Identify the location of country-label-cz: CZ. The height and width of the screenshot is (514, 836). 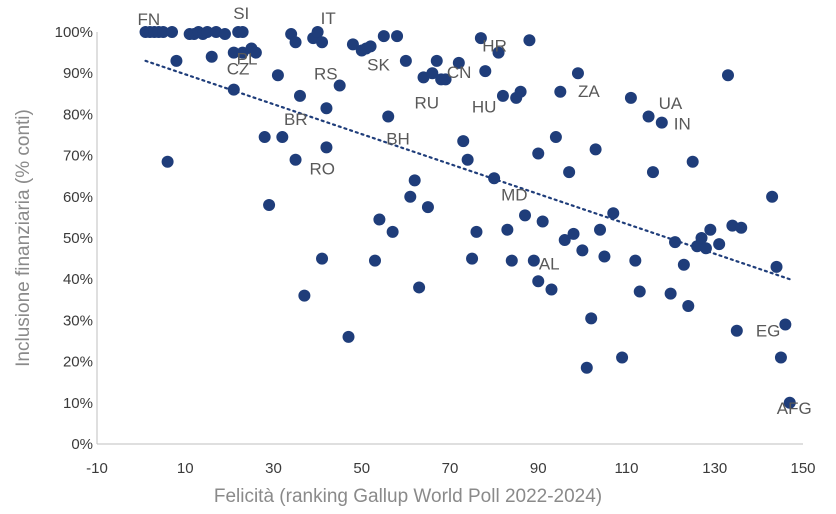
(238, 69).